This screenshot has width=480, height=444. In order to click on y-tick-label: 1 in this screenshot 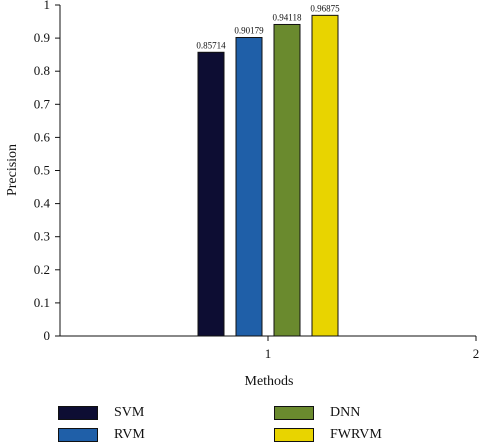, I will do `click(47, 6)`.